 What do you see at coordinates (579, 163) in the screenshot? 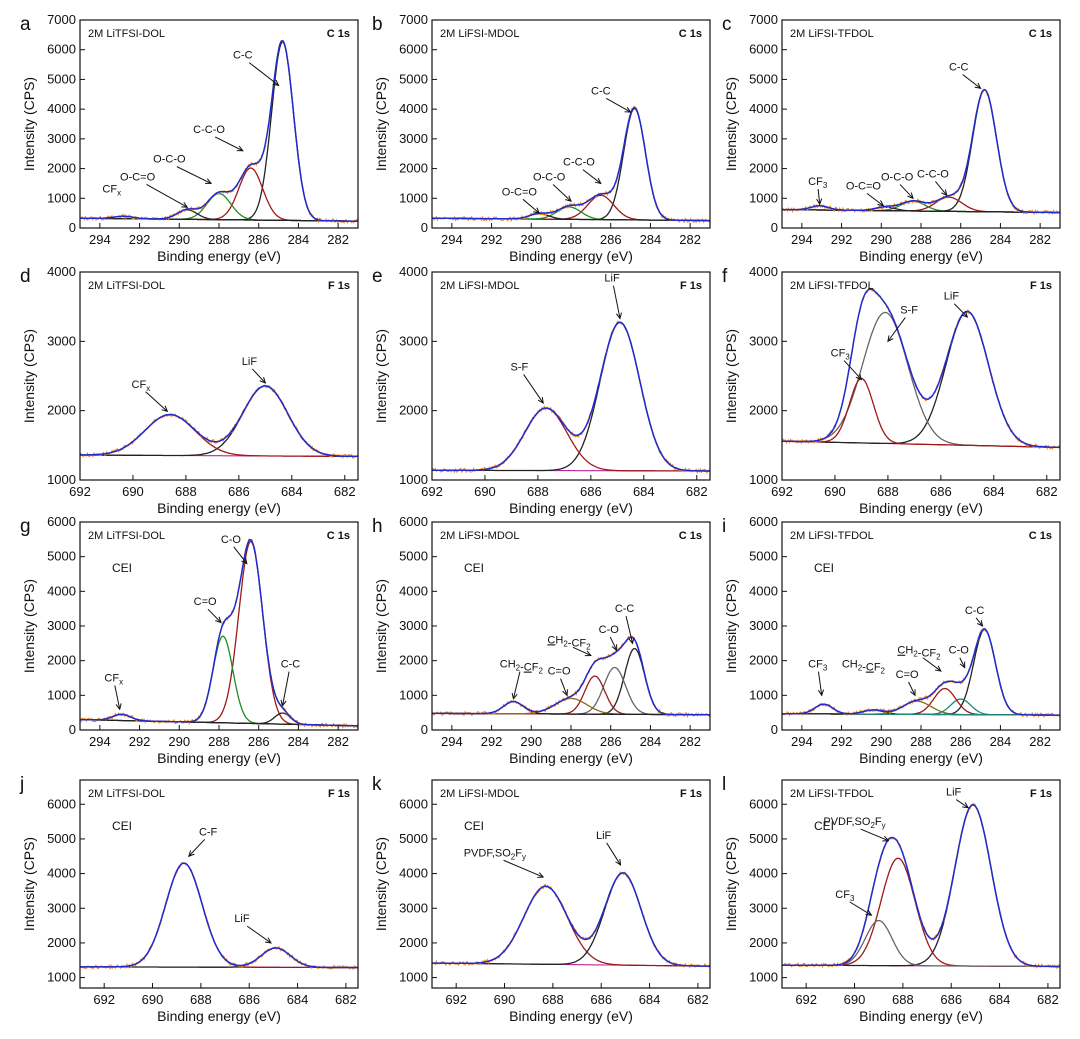
I see `peak-annotation: C-C-O` at bounding box center [579, 163].